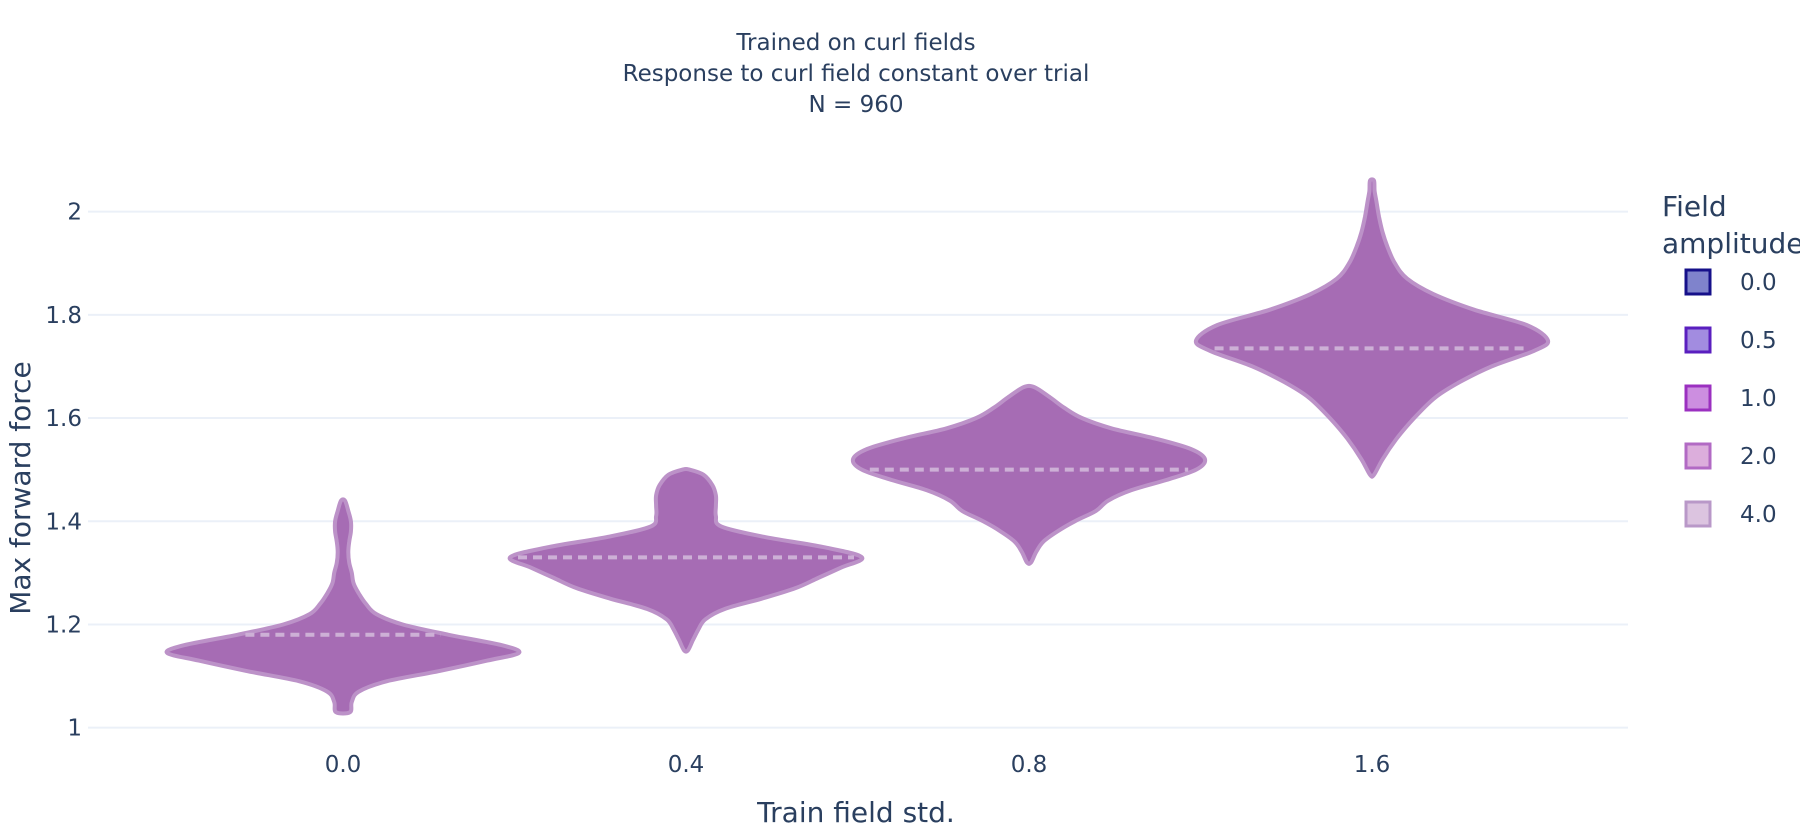 The image size is (1800, 830). What do you see at coordinates (63, 522) in the screenshot?
I see `y-tick-label: 1.4` at bounding box center [63, 522].